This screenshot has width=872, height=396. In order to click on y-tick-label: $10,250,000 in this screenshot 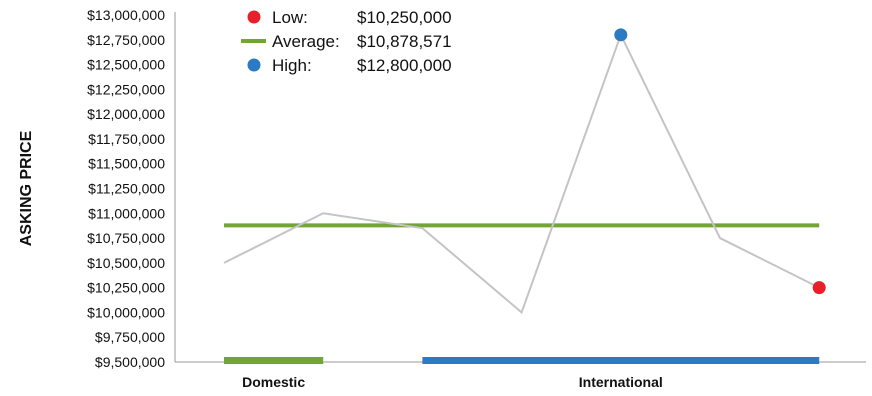, I will do `click(126, 288)`.